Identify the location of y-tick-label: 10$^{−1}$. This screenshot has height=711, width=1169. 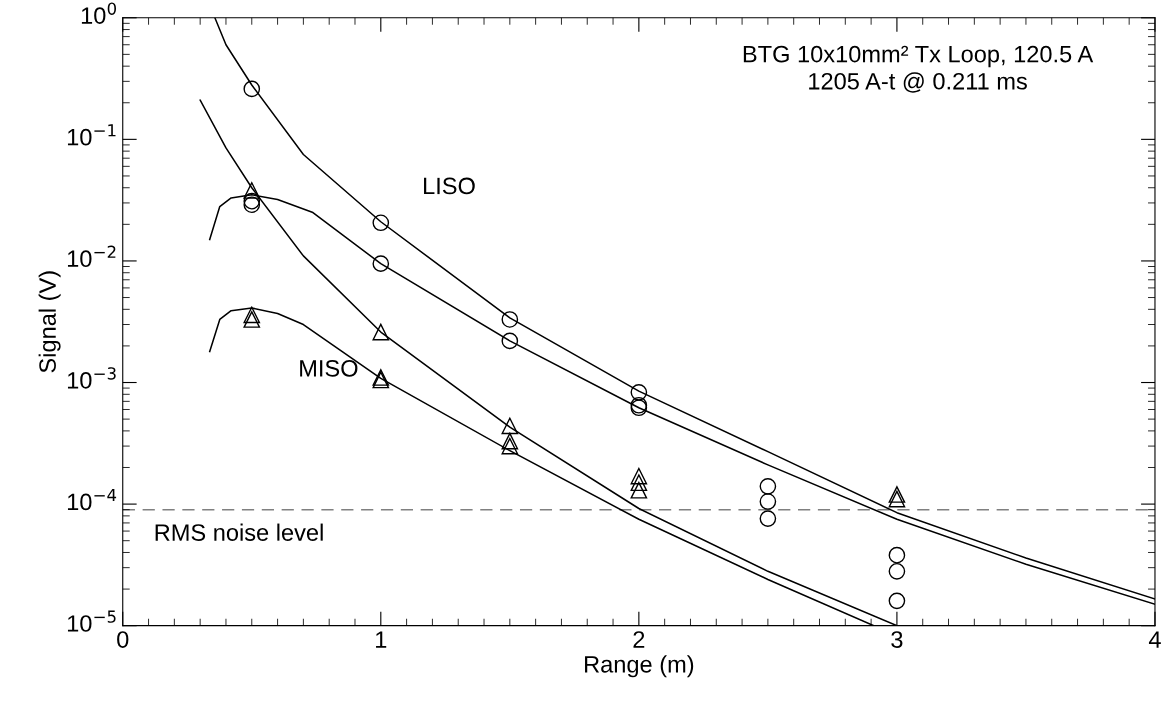
(91, 135).